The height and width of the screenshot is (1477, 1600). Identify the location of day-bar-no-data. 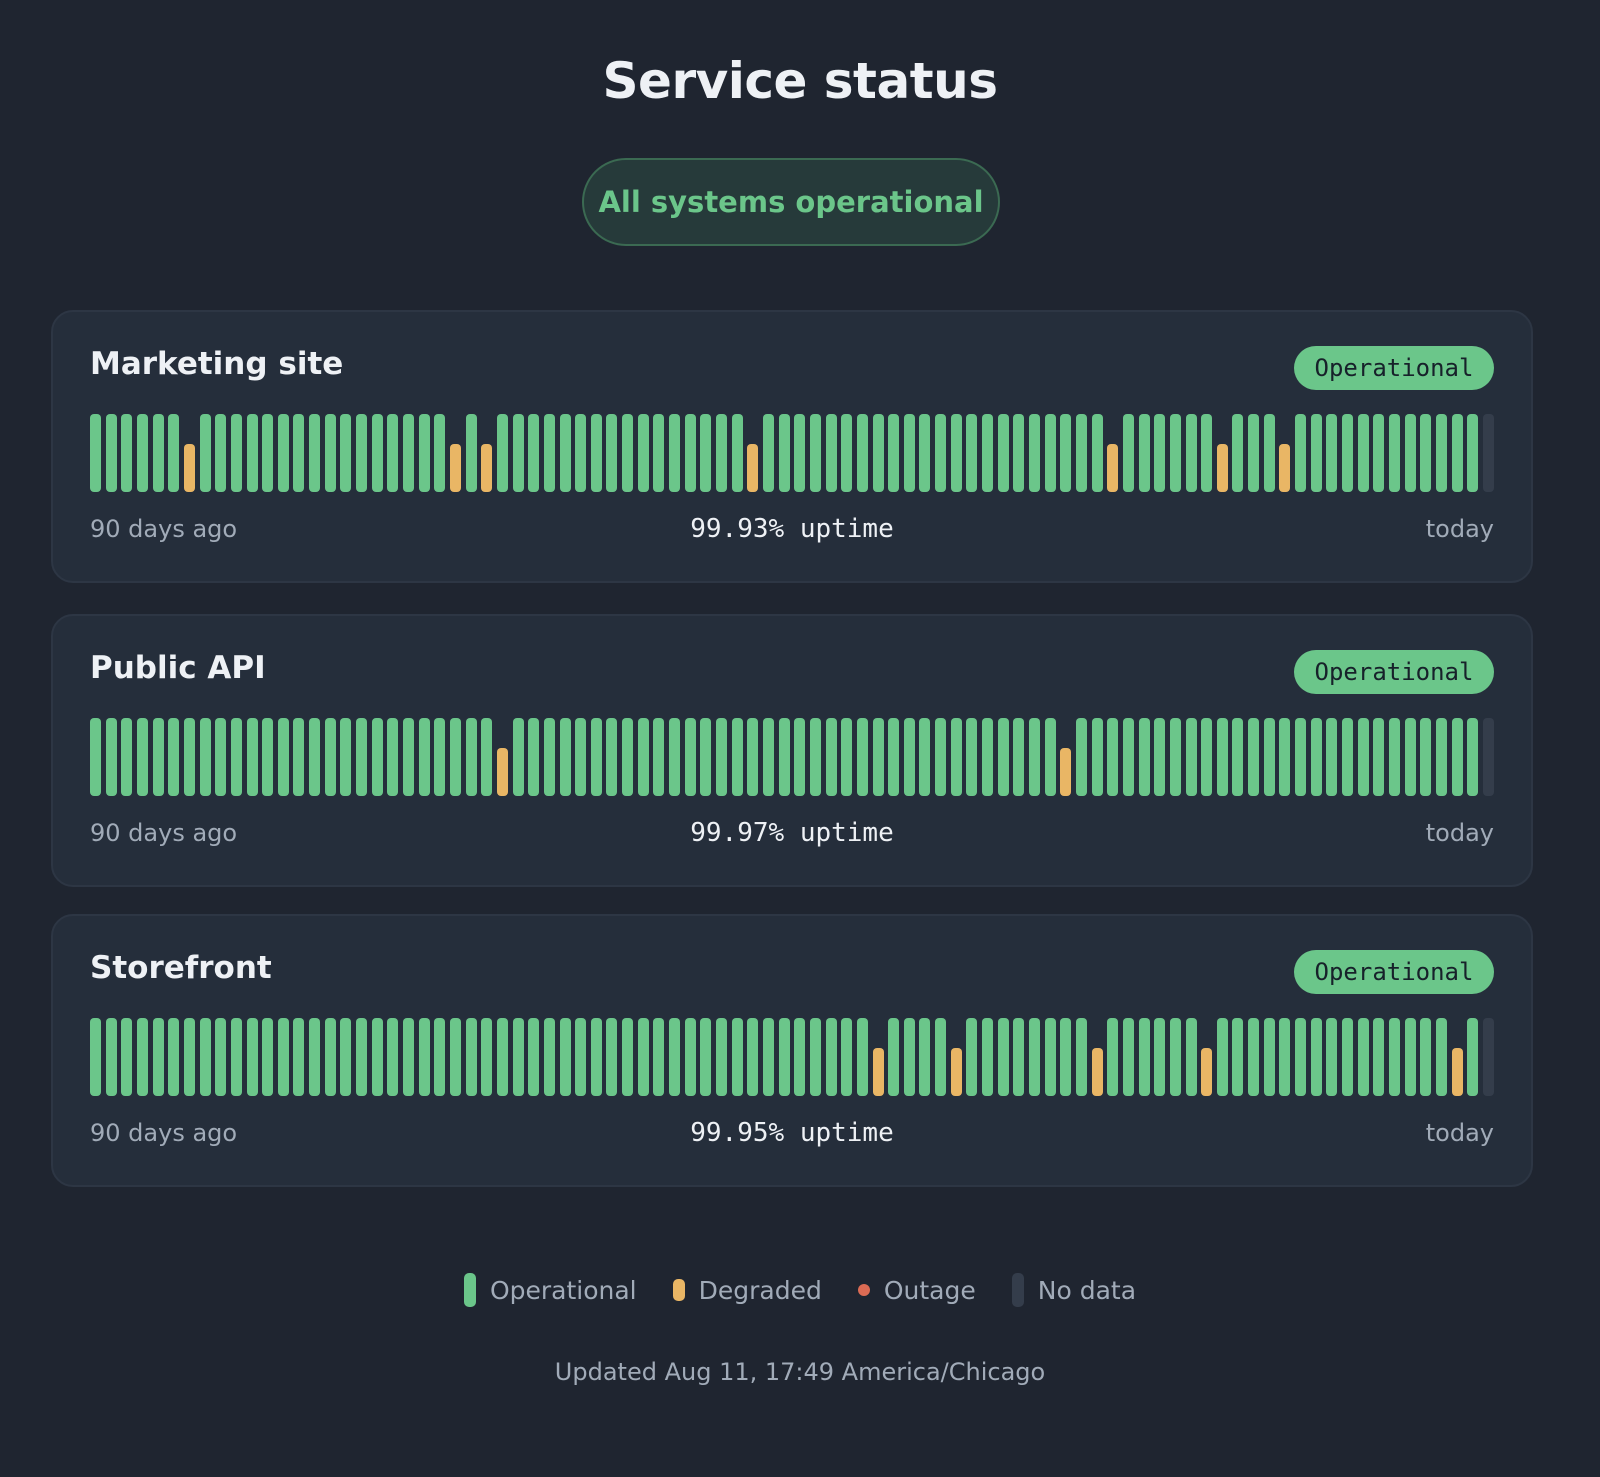
(1488, 453).